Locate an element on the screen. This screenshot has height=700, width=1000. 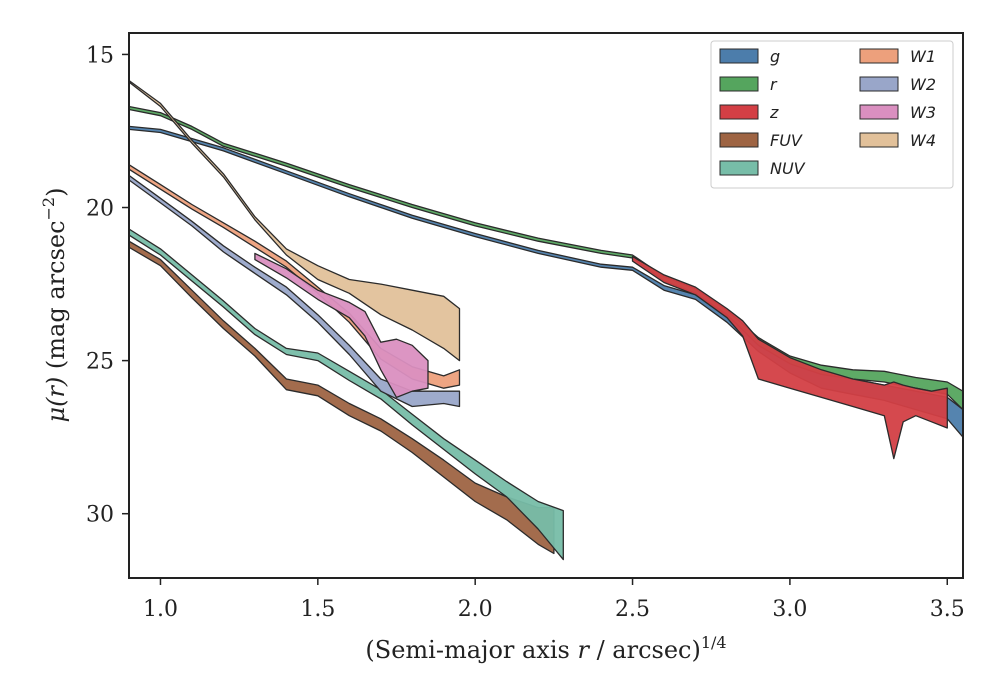
x-tick-label: 3.5 is located at coordinates (947, 609).